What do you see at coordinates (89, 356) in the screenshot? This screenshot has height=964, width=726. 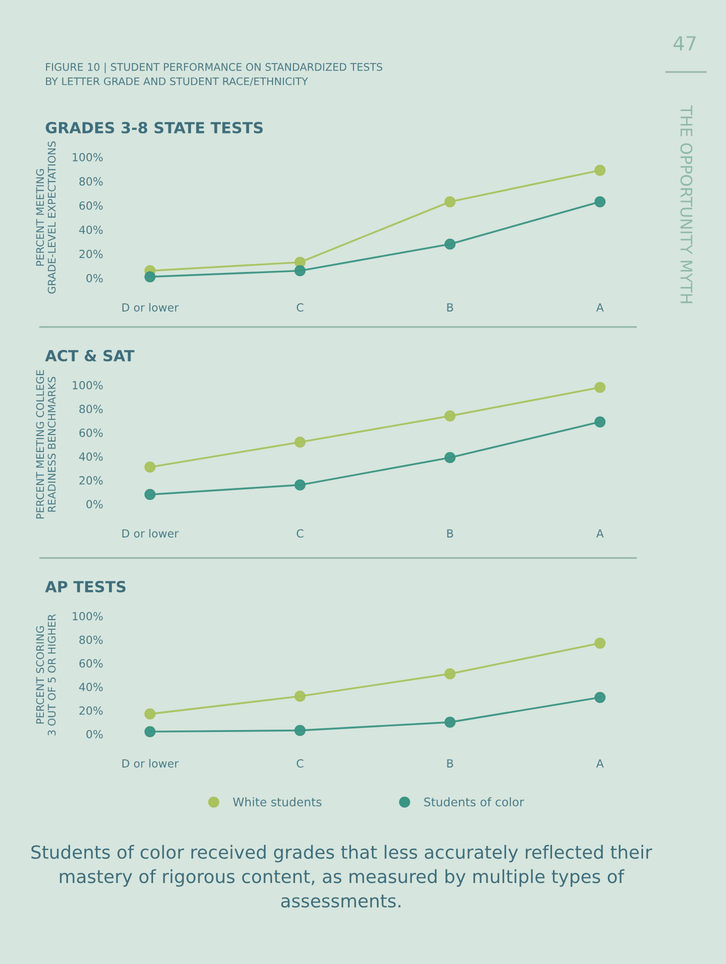 I see `chart-title: ACT & SAT` at bounding box center [89, 356].